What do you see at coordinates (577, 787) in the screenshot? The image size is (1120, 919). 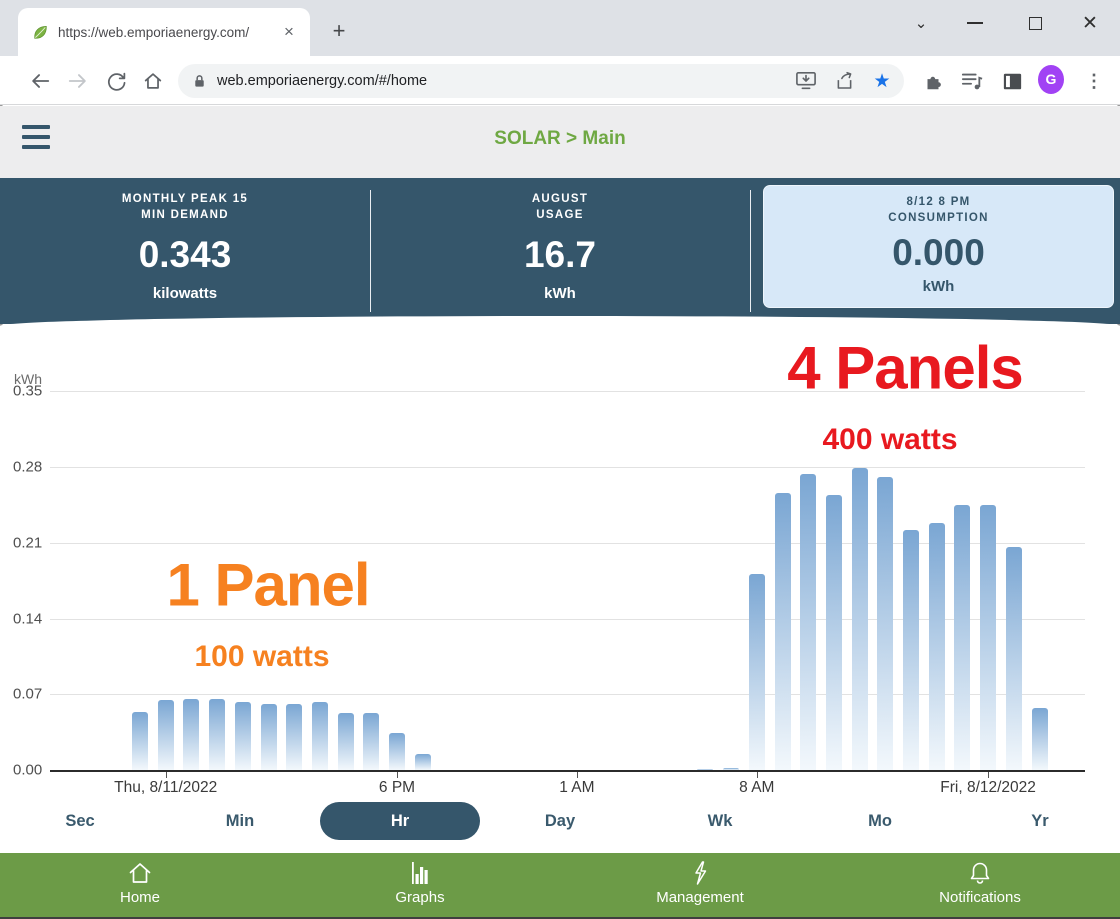 I see `x-axis-label: 1 AM` at bounding box center [577, 787].